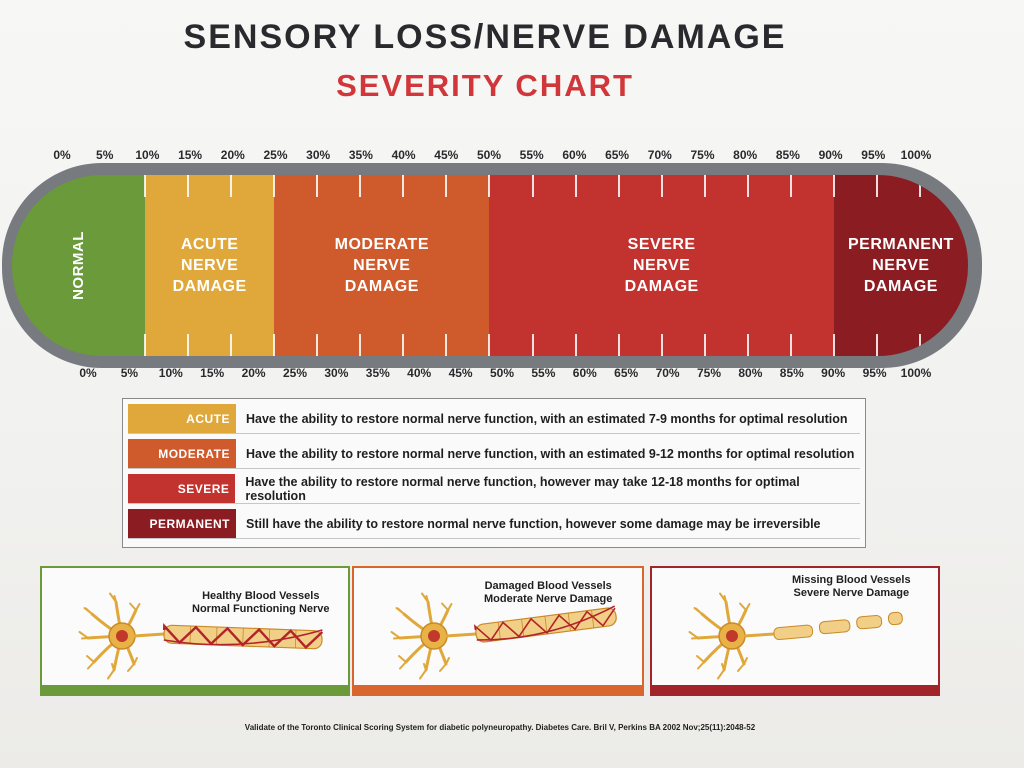 The image size is (1024, 768). I want to click on poster-subtitle: SEVERITY CHART, so click(485, 85).